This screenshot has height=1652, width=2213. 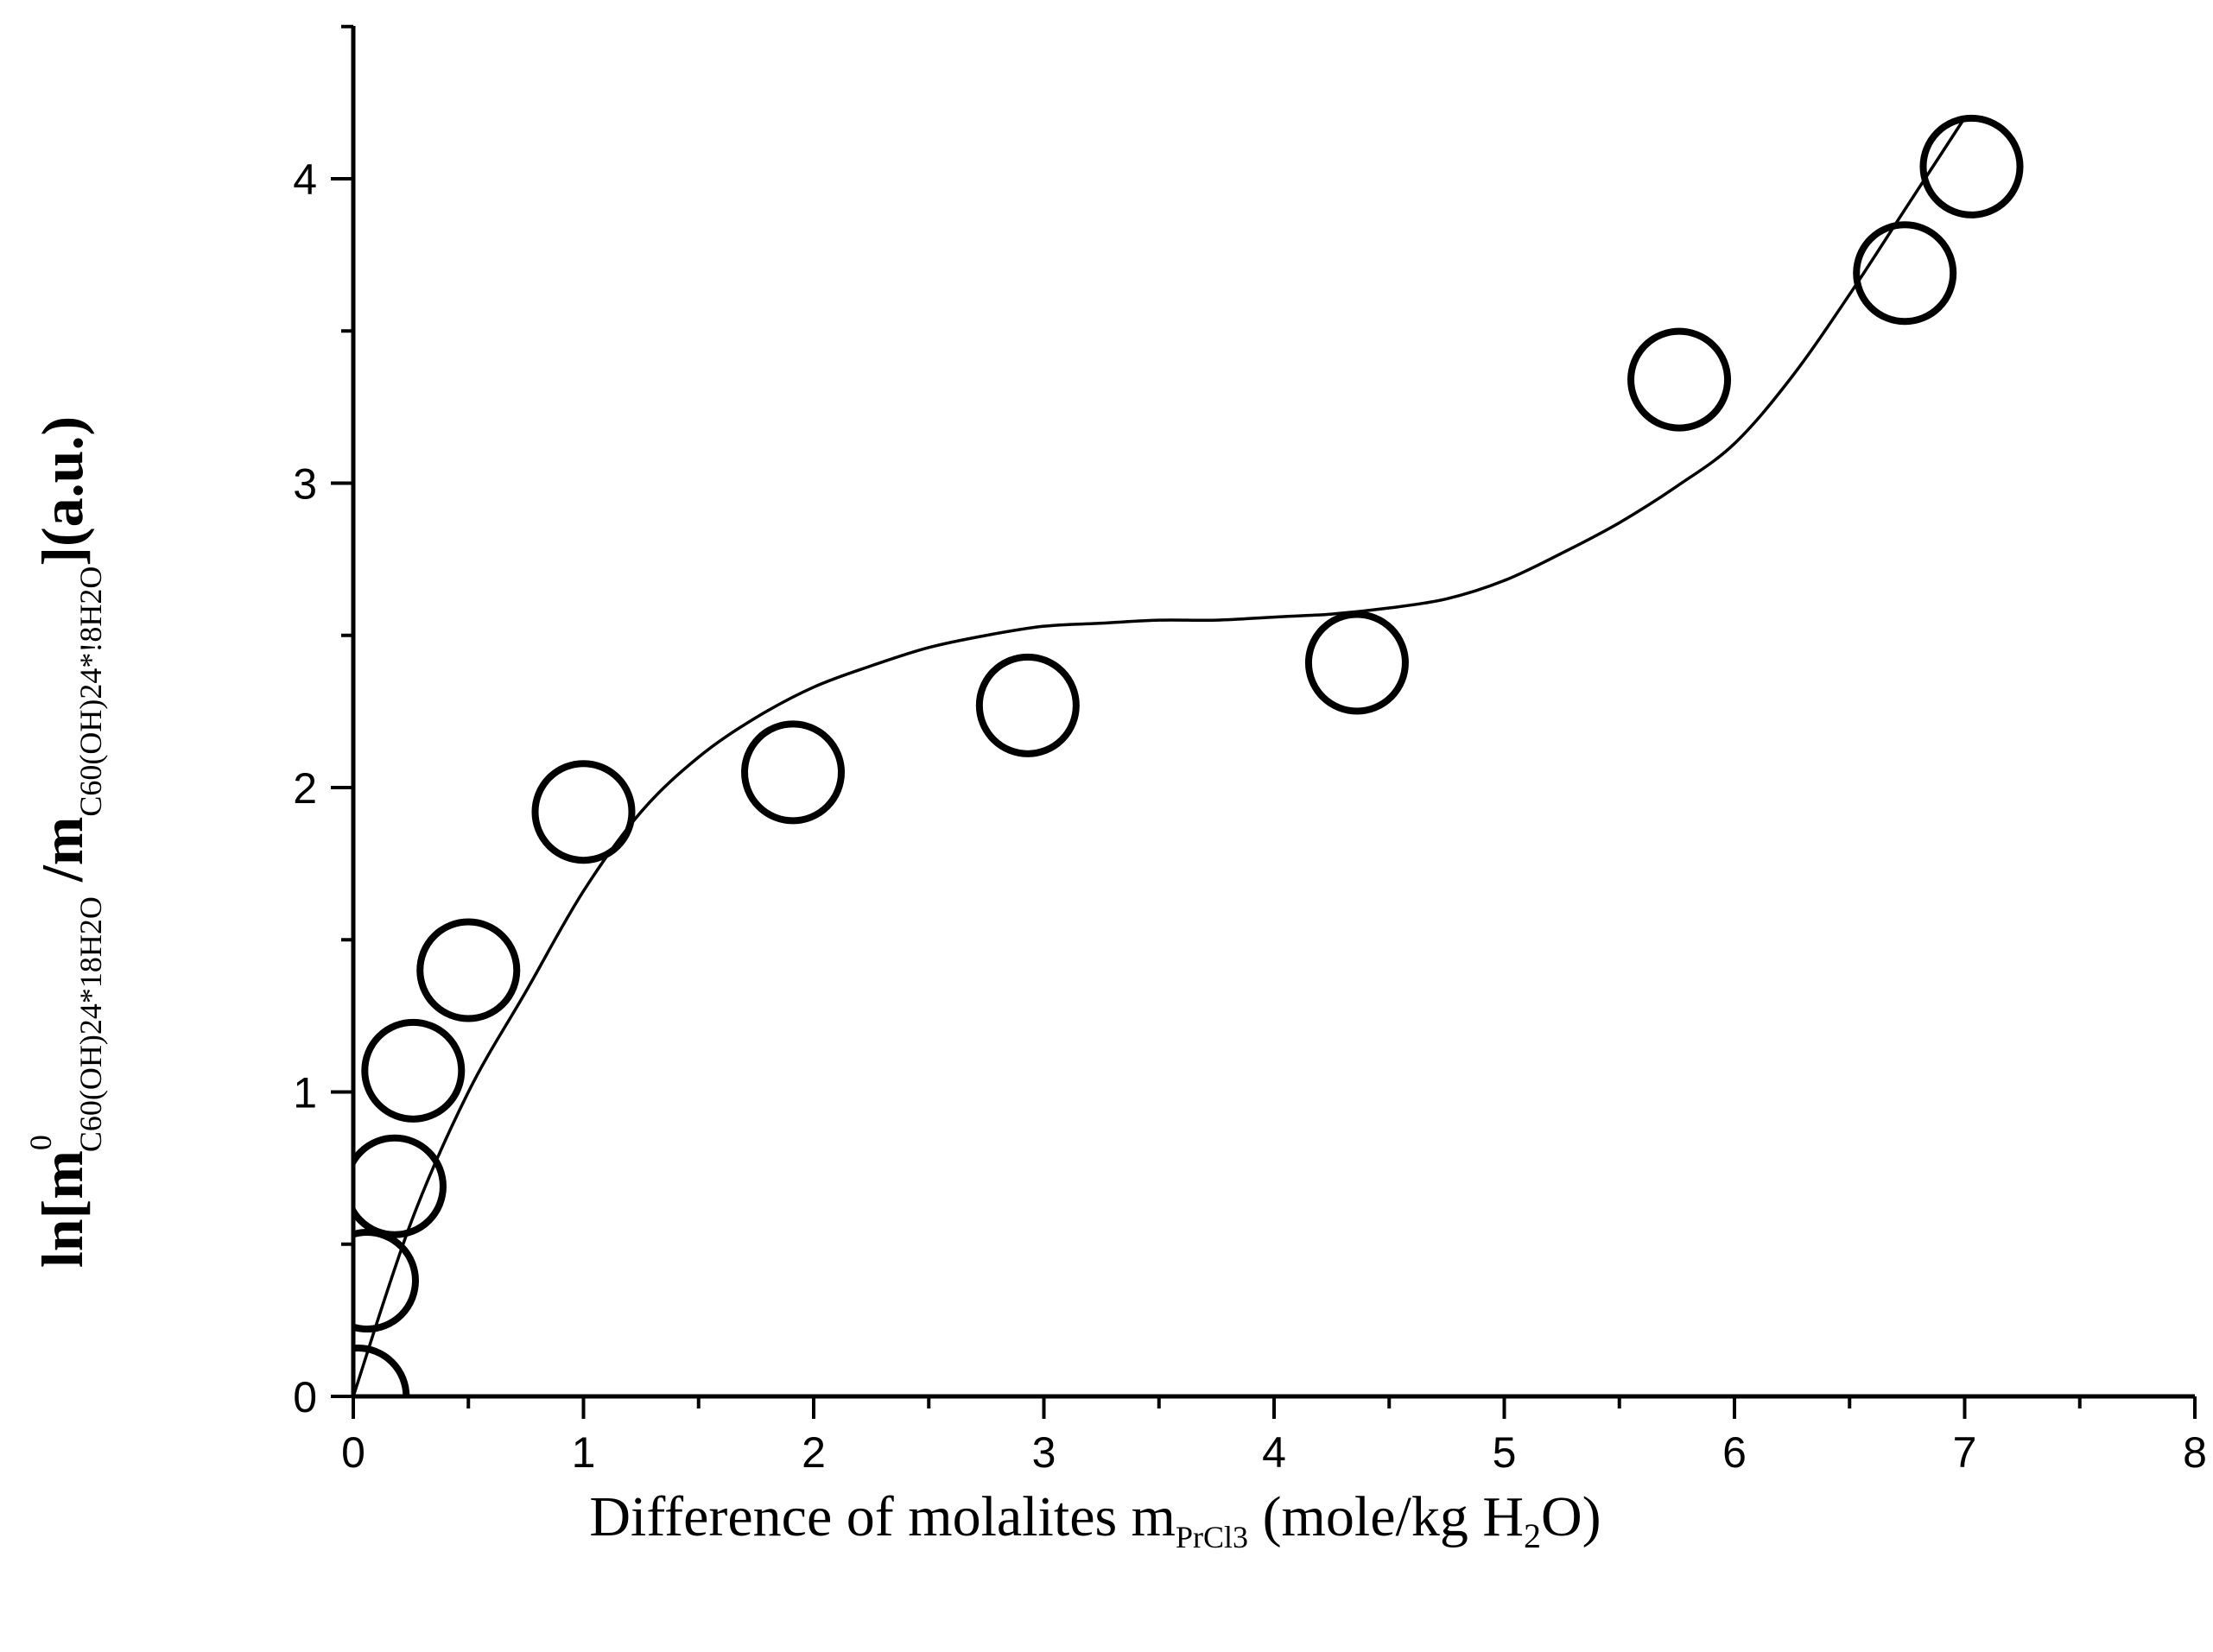 I want to click on x-tick-label: 3, so click(x=1044, y=1452).